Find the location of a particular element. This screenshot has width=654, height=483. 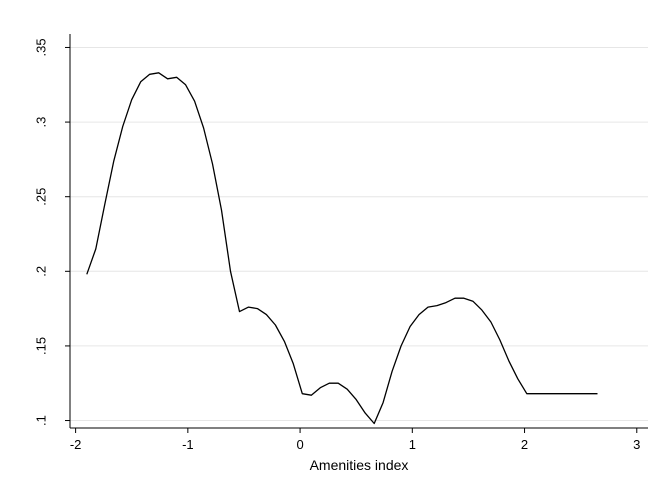

x-tick-label-3: 1 is located at coordinates (412, 444).